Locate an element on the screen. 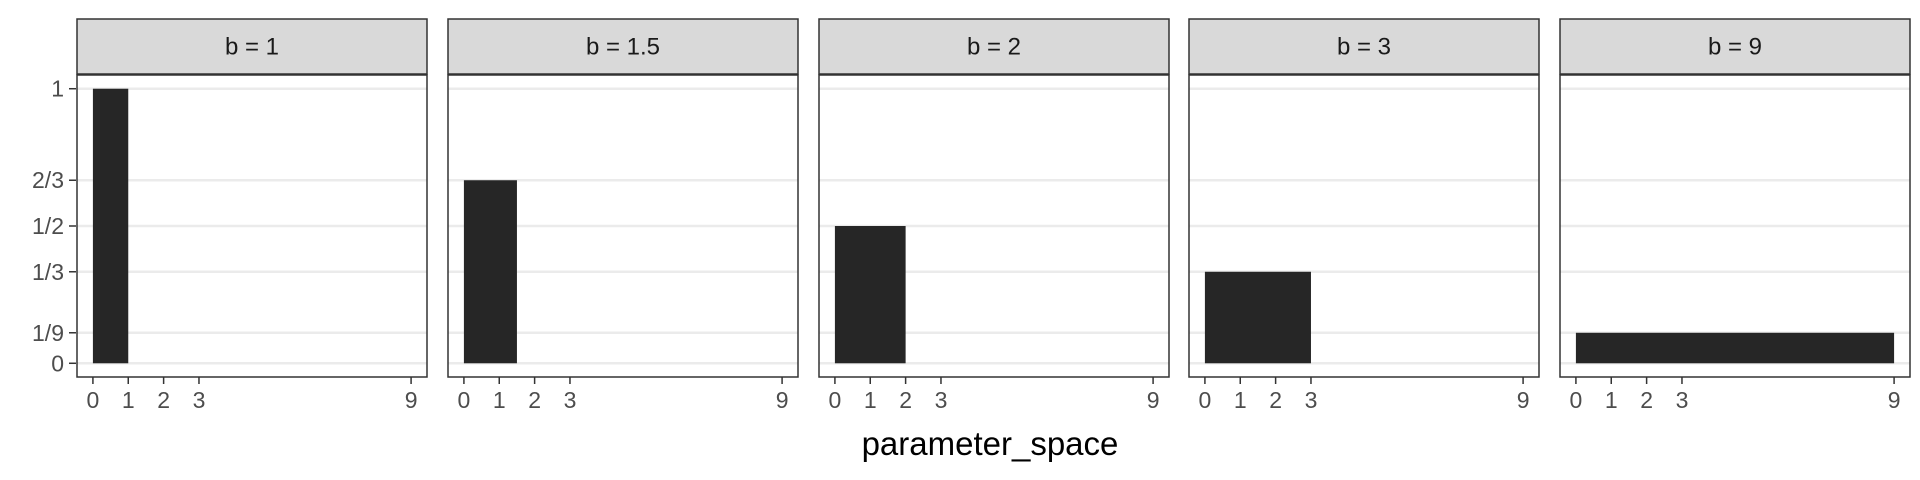 This screenshot has width=1920, height=480. y-tick-label: 2/3 is located at coordinates (48, 180).